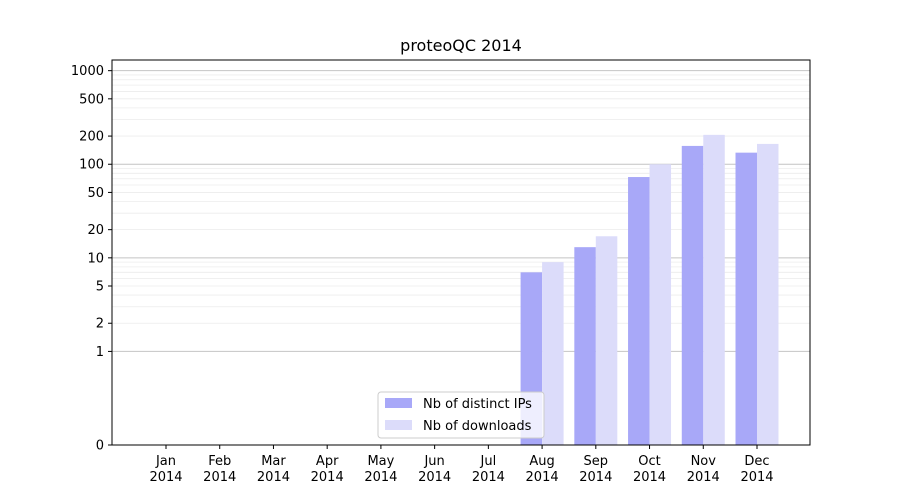  Describe the element at coordinates (219, 469) in the screenshot. I see `x-tick-label: Feb 2014` at that location.